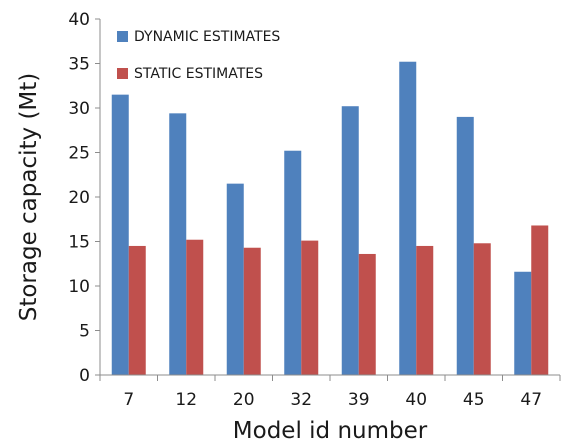 The height and width of the screenshot is (445, 571). I want to click on x-axis-title: Model id number, so click(330, 431).